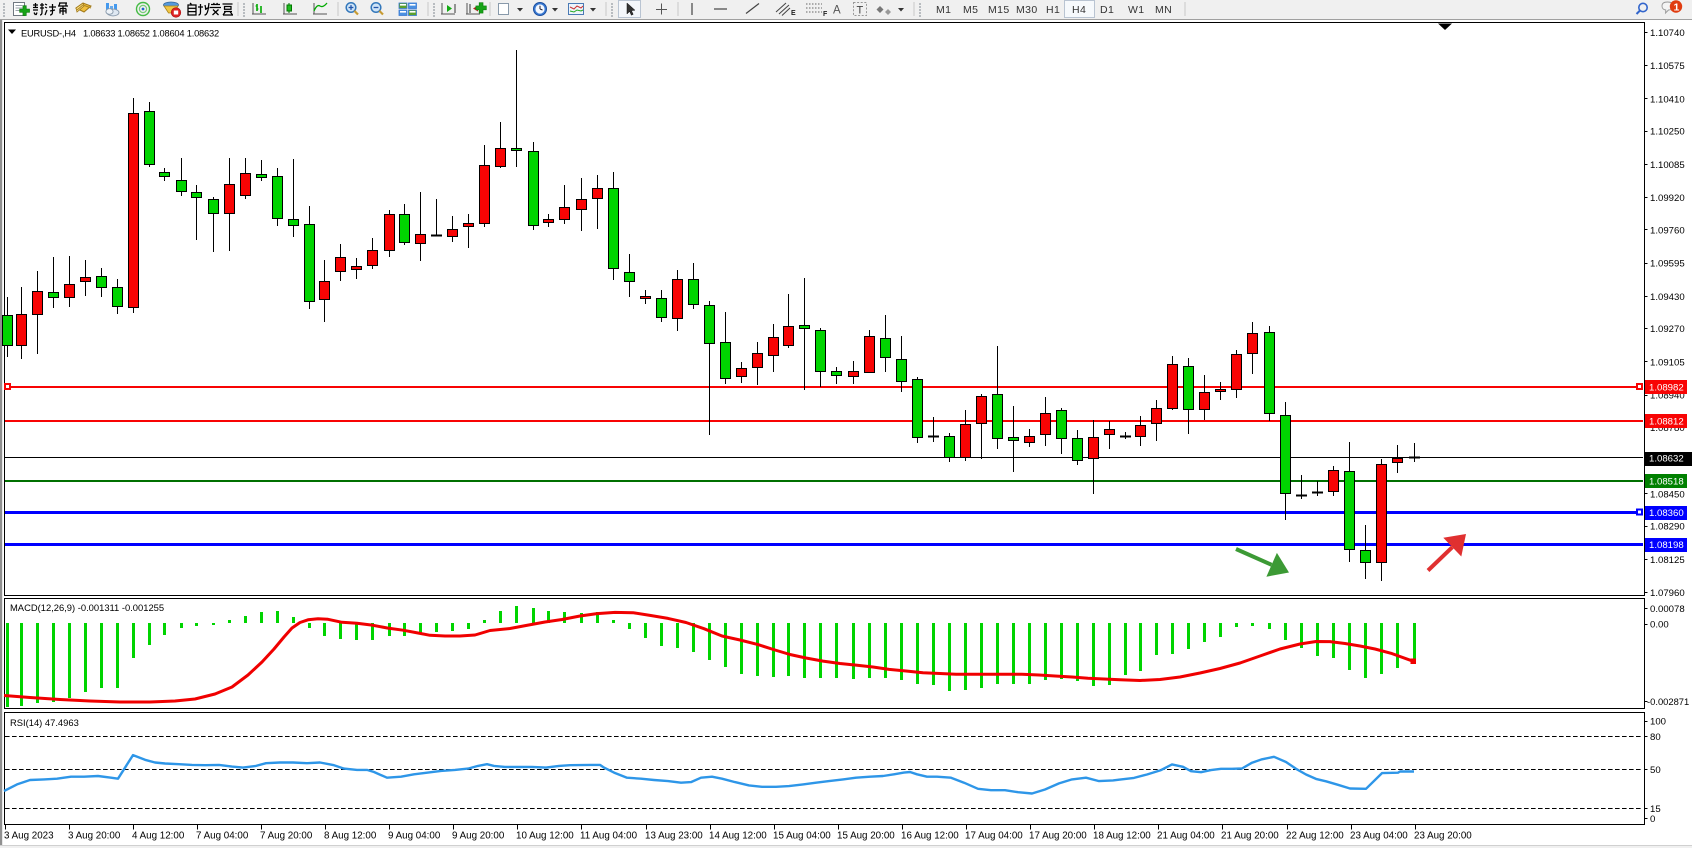 Image resolution: width=1692 pixels, height=848 pixels. I want to click on svg-text: 1.10740, so click(1667, 33).